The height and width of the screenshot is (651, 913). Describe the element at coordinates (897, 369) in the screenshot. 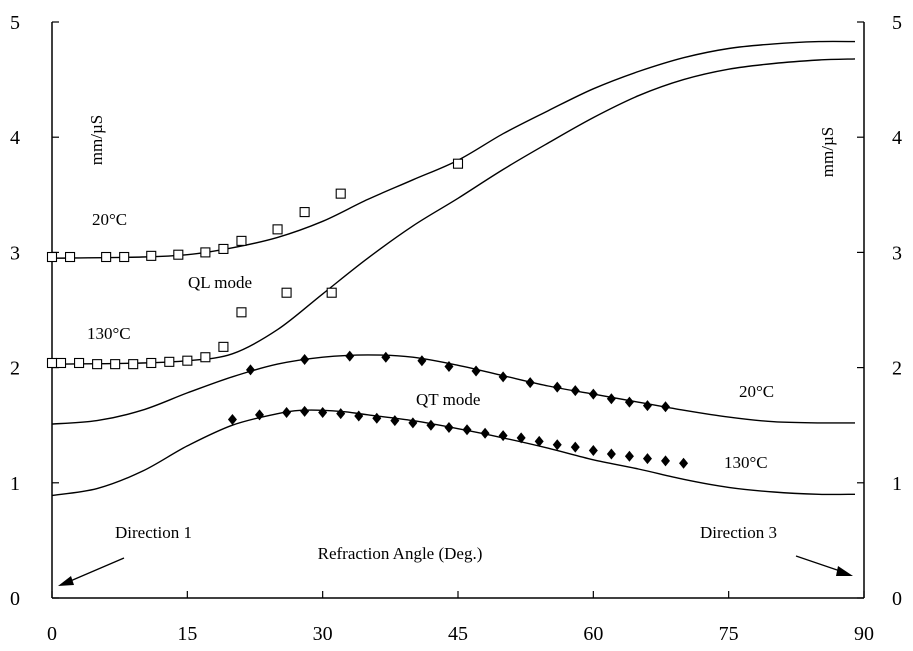

I see `y-tick-label-right: 2` at that location.